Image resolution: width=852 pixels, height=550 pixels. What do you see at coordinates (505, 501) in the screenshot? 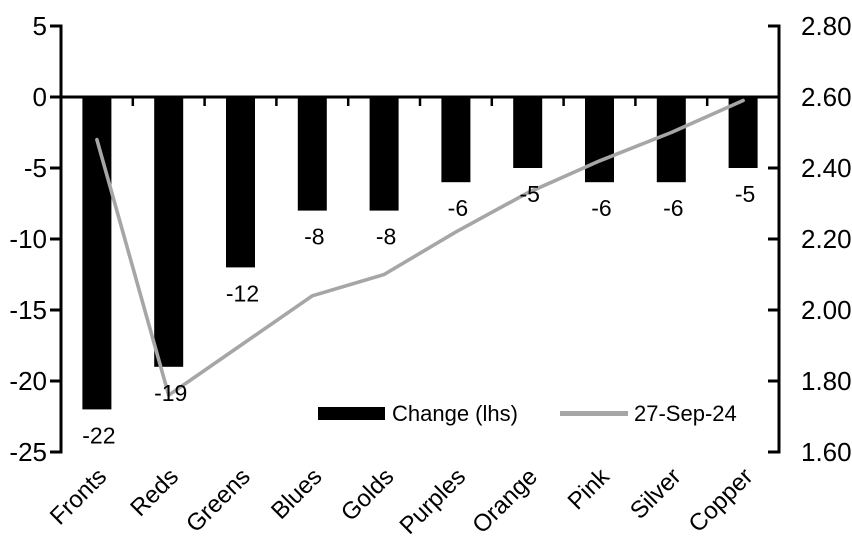
I see `category-label: Orange` at bounding box center [505, 501].